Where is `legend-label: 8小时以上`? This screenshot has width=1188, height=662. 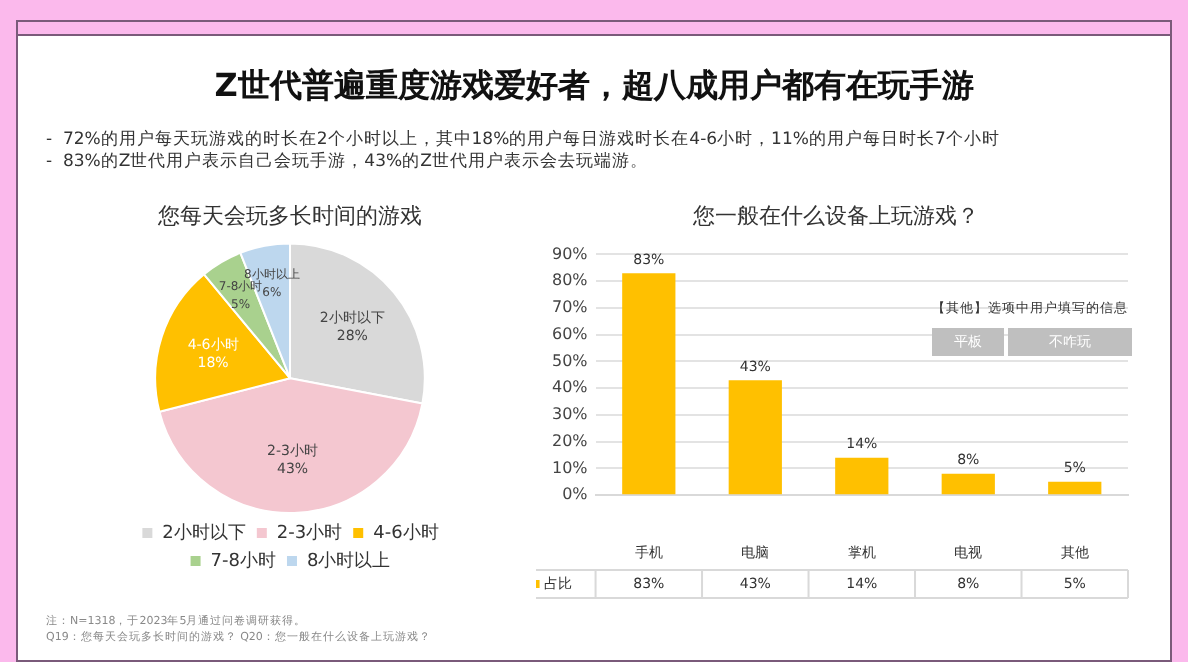
legend-label: 8小时以上 is located at coordinates (348, 560).